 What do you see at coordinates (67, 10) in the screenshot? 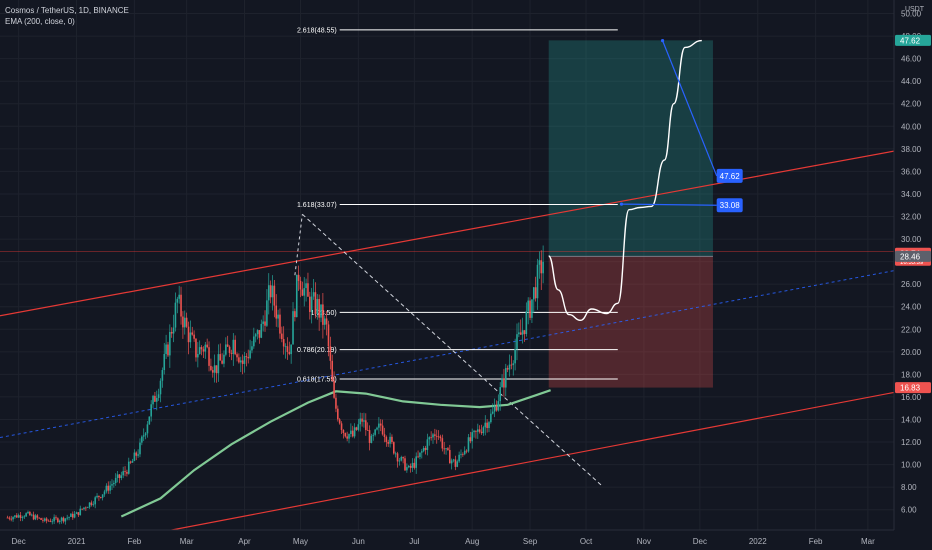
I see `symbol-title: Cosmos / TetherUS, 1D, BINANCE` at bounding box center [67, 10].